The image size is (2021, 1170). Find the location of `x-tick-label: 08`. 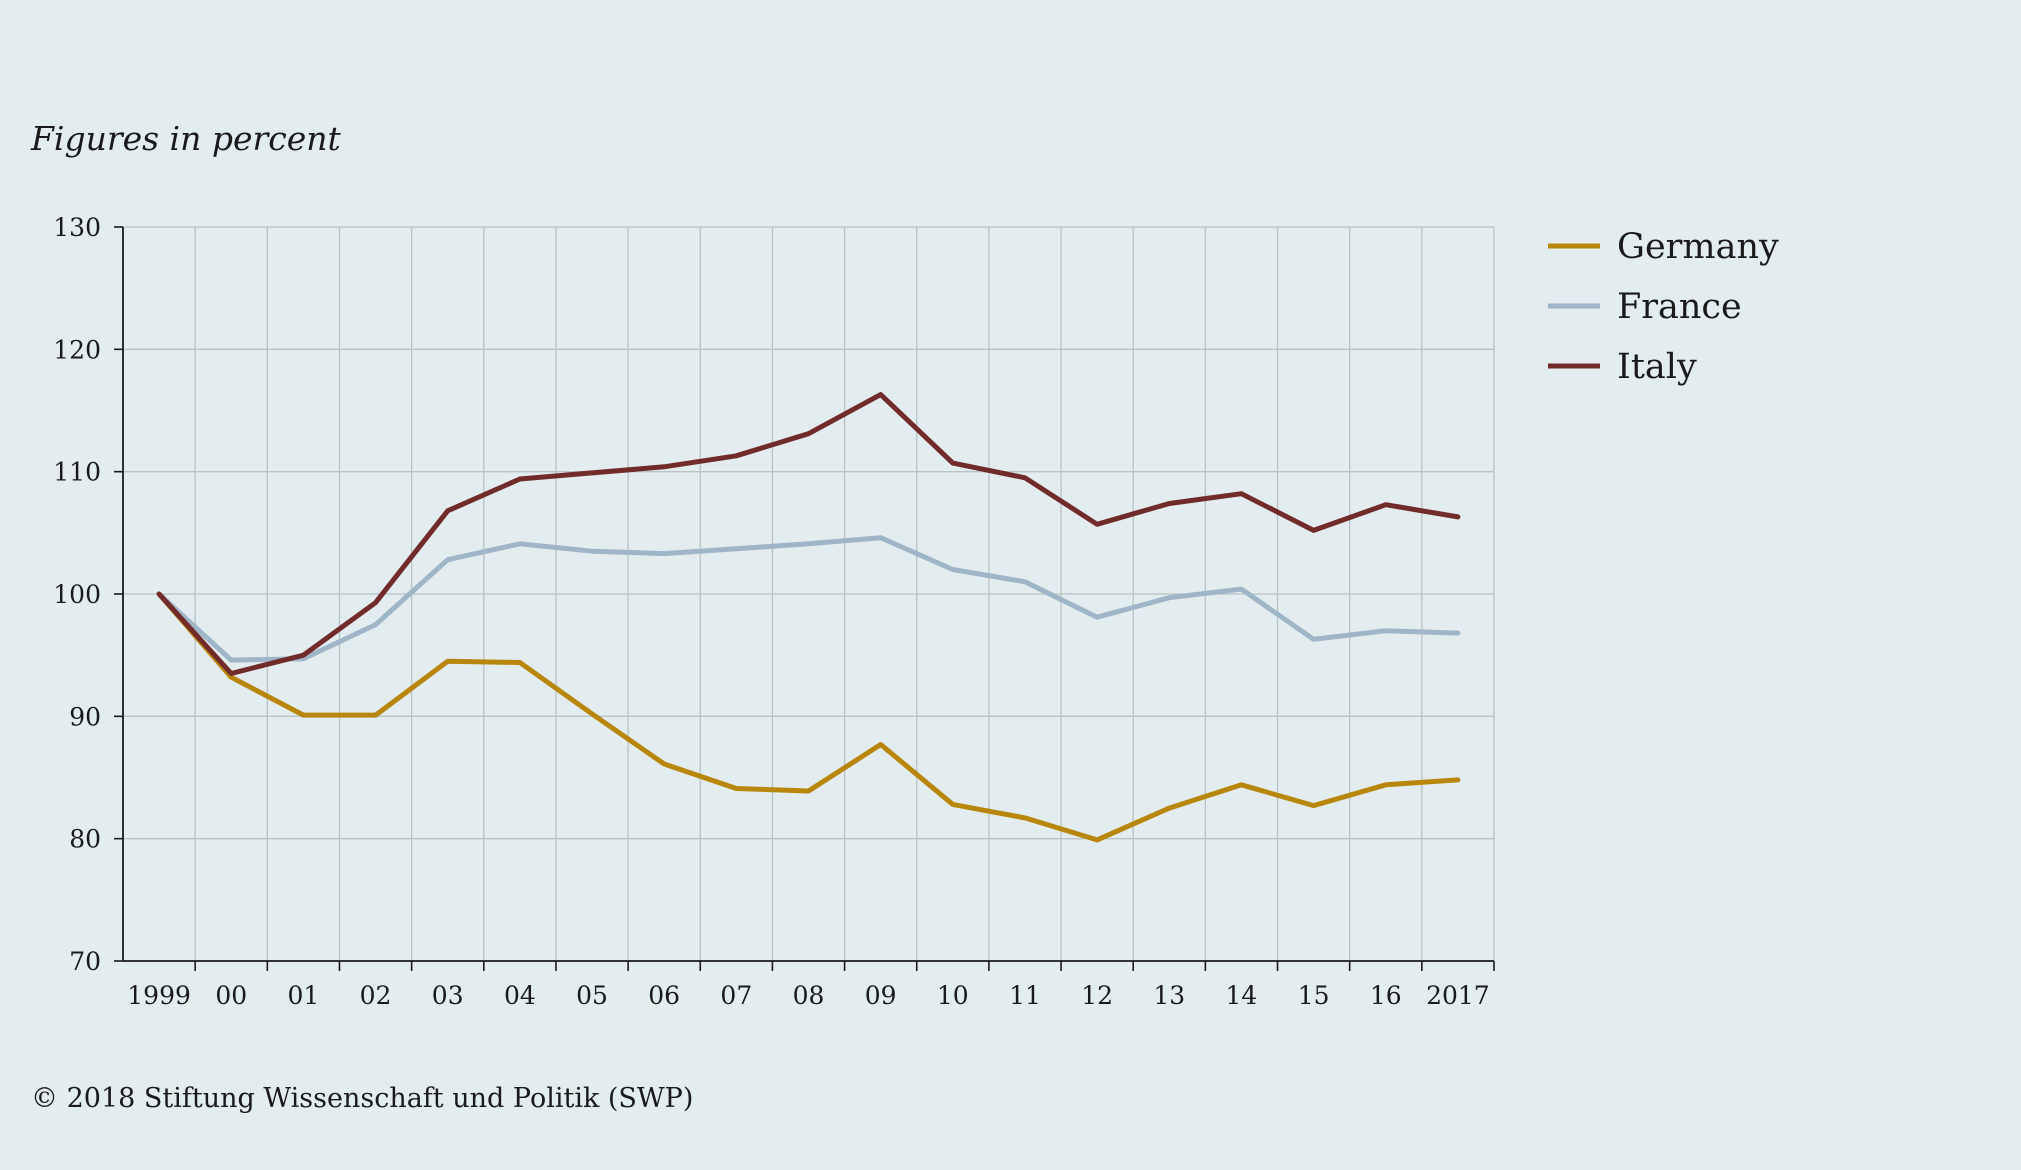

x-tick-label: 08 is located at coordinates (809, 995).